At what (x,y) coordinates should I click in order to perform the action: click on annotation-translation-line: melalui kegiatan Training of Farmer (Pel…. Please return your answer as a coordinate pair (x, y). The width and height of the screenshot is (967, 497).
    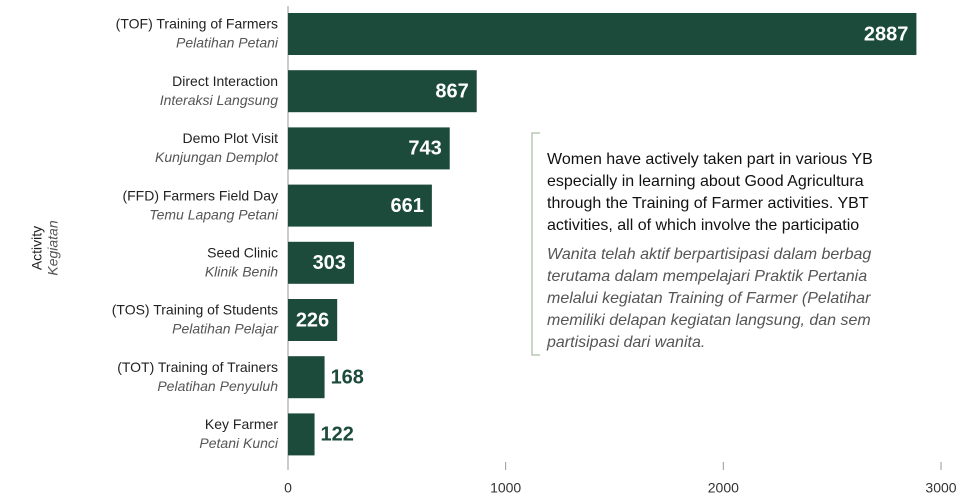
    Looking at the image, I should click on (709, 298).